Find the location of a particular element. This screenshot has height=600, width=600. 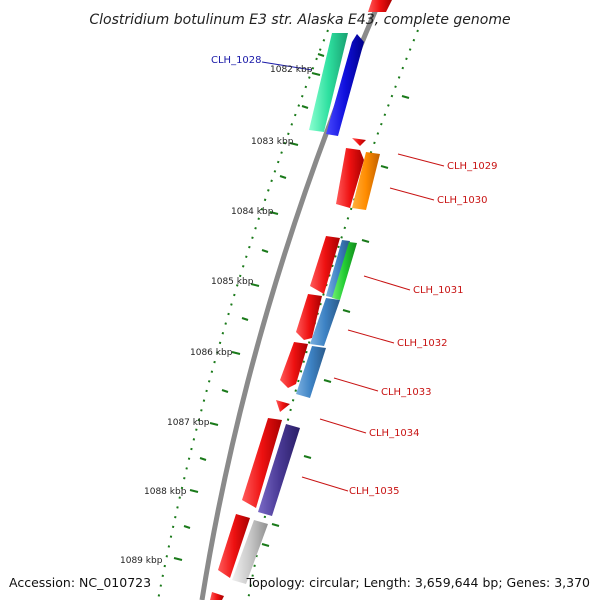

gene-label-clh-1028: CLH_1028 is located at coordinates (236, 60).